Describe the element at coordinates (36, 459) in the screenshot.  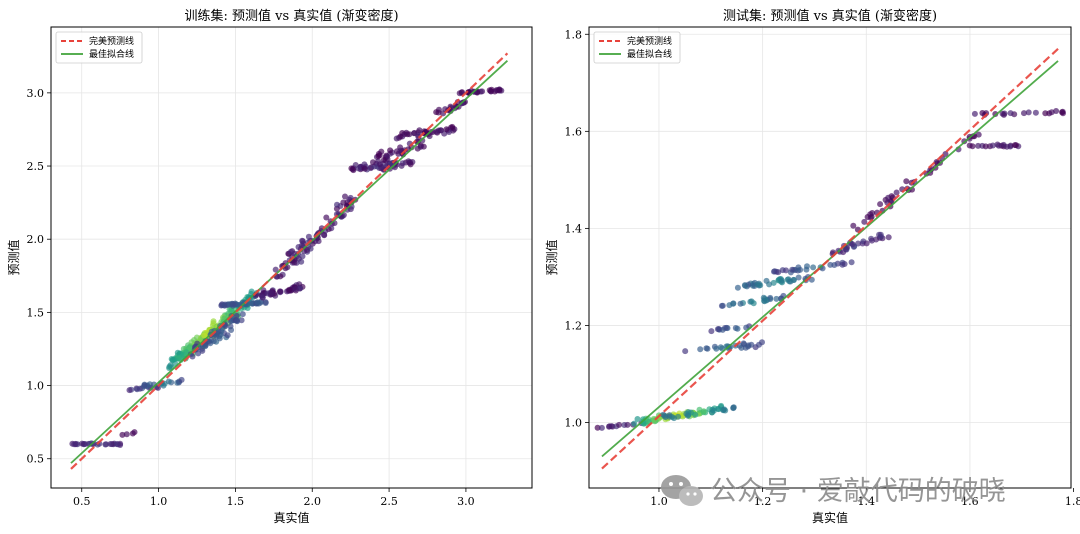
I see `train-ytick-label-0: 0.5` at that location.